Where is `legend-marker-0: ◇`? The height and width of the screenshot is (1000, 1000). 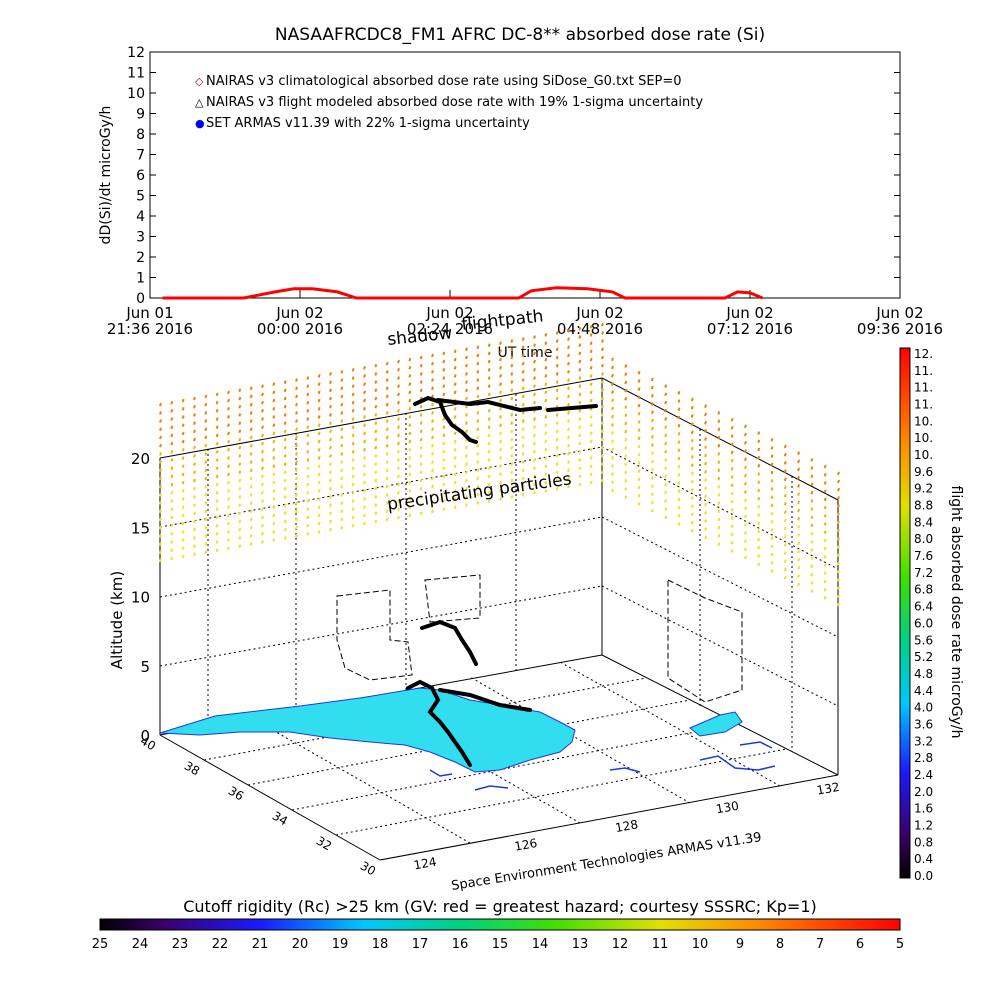 legend-marker-0: ◇ is located at coordinates (199, 81).